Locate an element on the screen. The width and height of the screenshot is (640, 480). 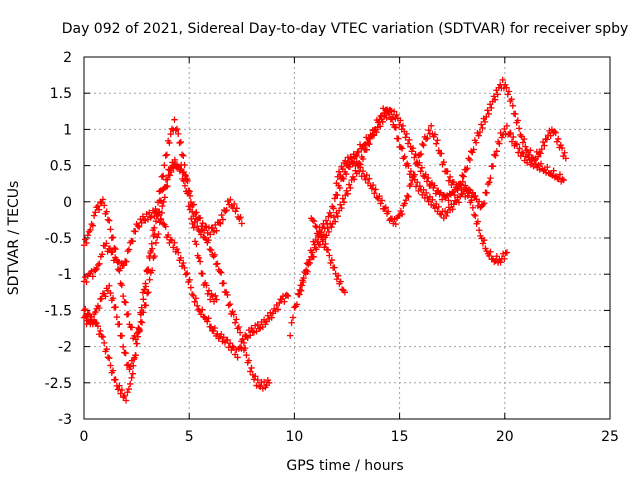
y-tick-label: 1 is located at coordinates (67, 130).